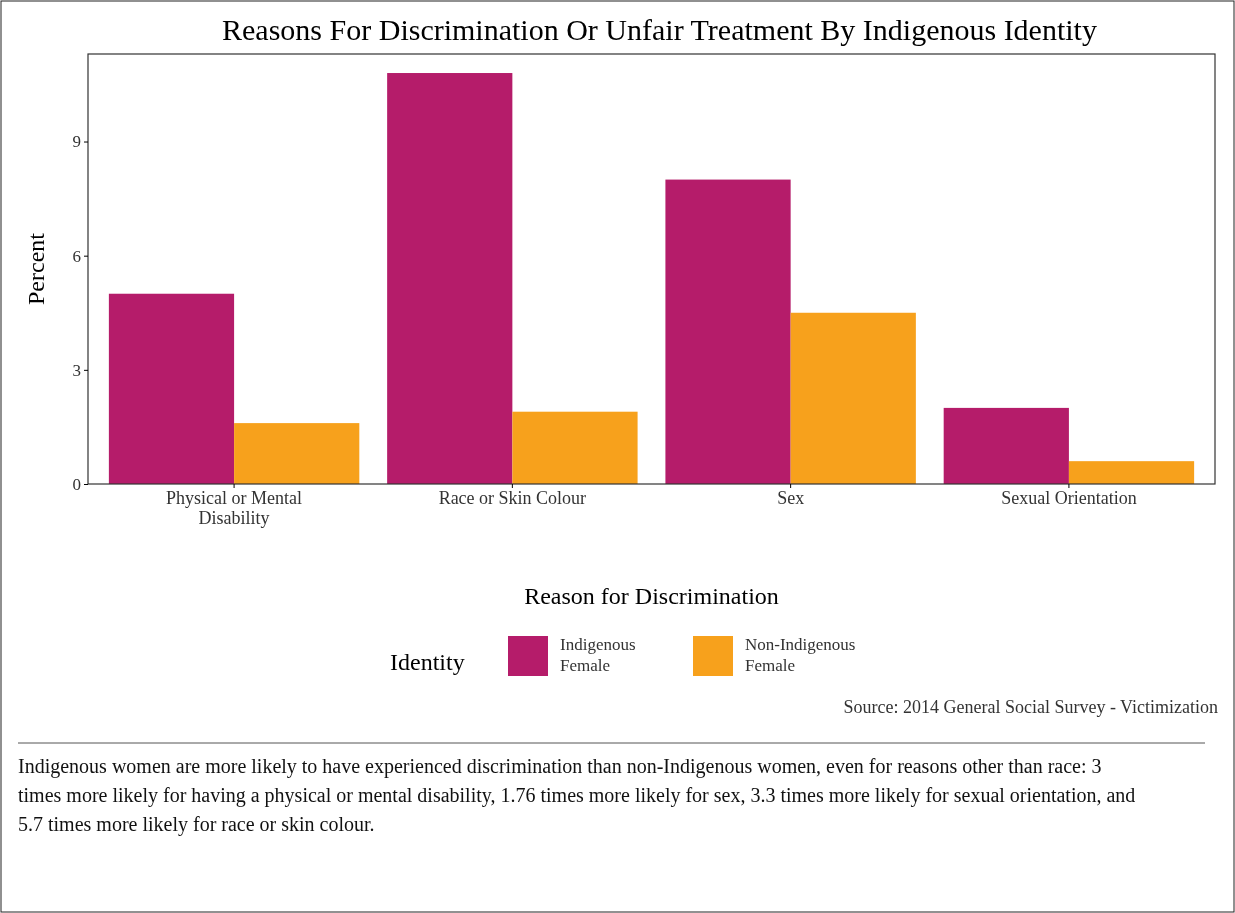  I want to click on y-tick-label: 3, so click(76, 370).